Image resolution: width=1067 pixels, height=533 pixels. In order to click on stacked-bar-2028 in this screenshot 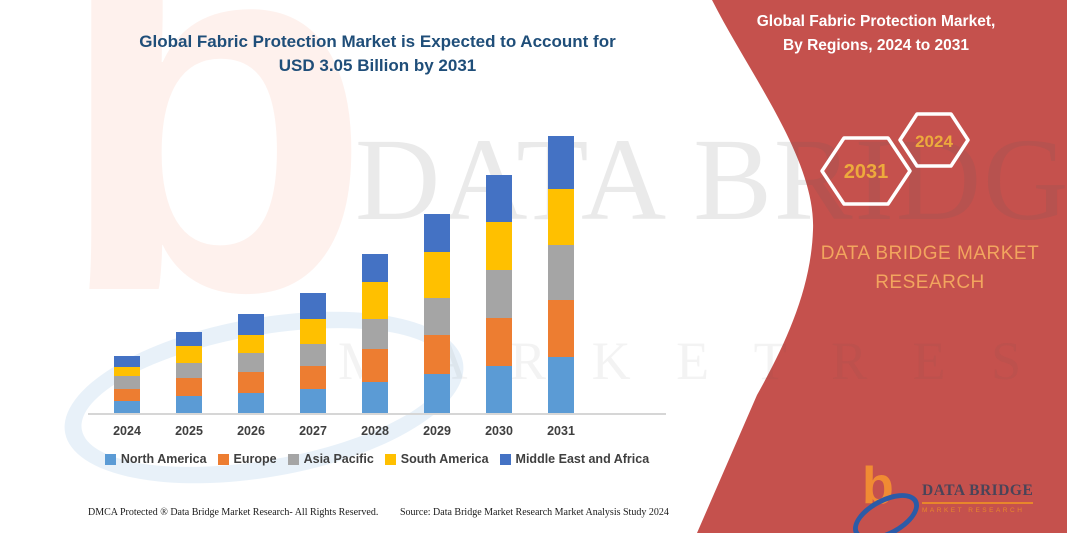, I will do `click(375, 333)`.